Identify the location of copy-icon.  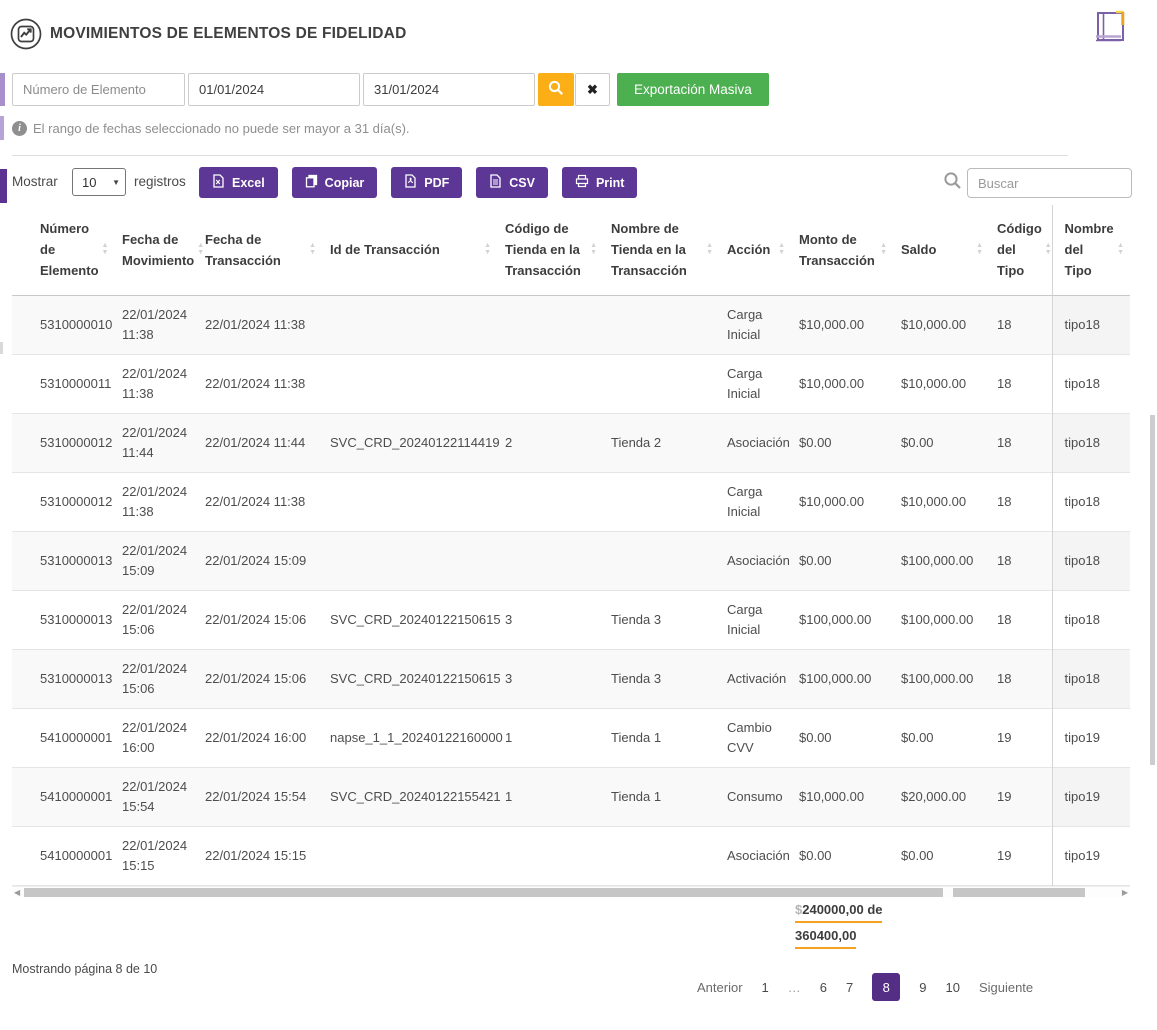
(311, 182).